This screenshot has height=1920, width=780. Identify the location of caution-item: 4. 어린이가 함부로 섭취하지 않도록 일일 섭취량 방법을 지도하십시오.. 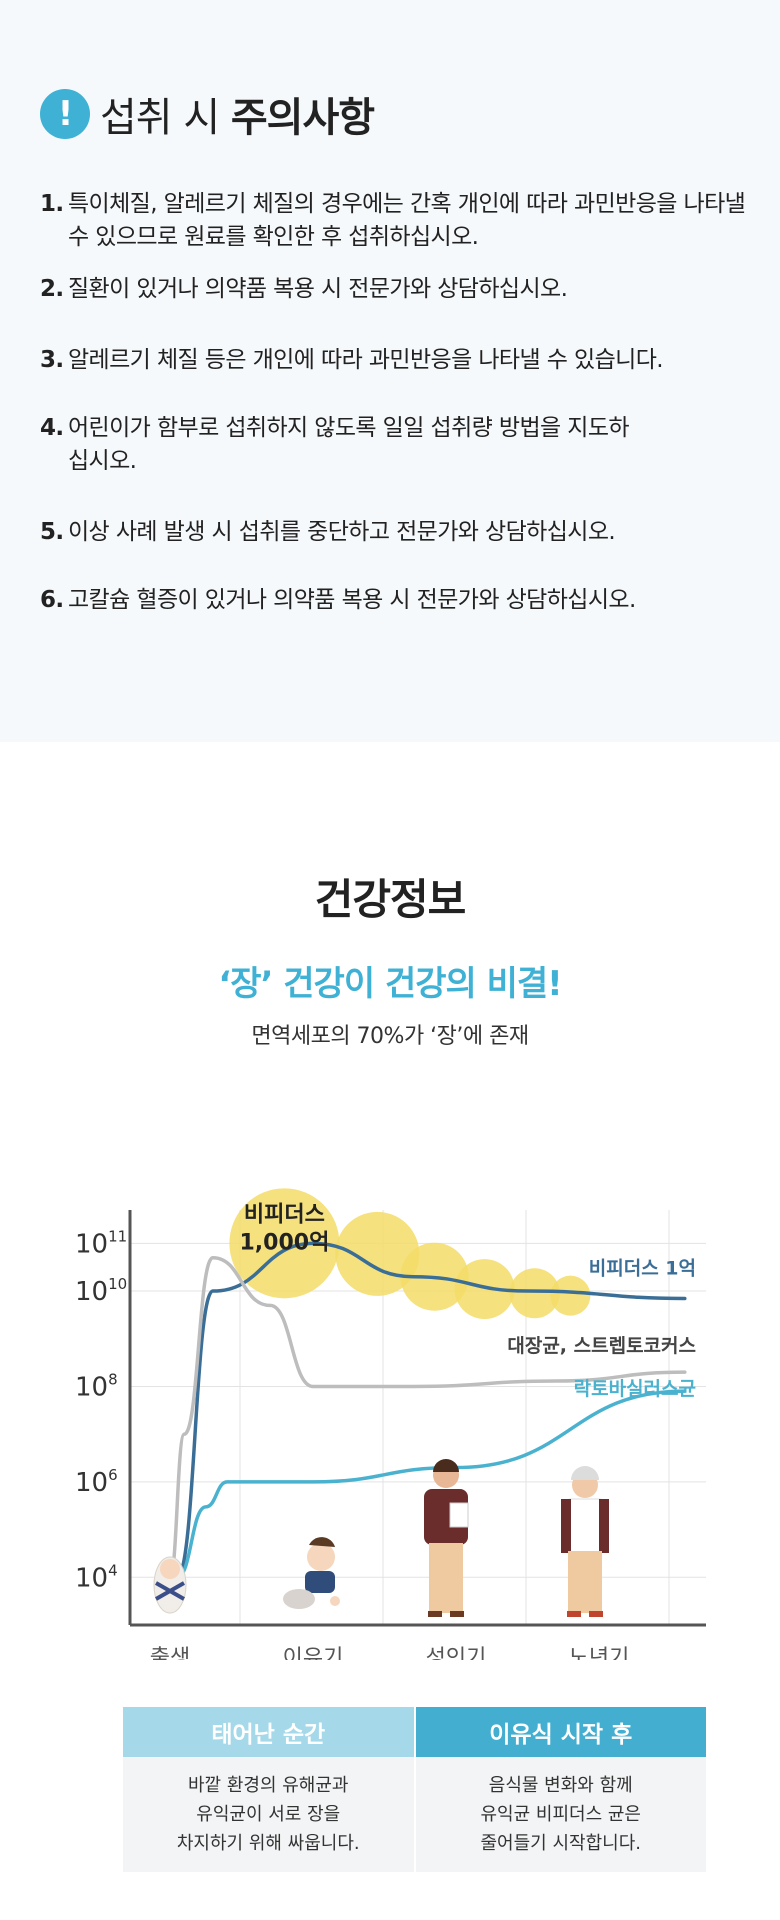
(340, 445).